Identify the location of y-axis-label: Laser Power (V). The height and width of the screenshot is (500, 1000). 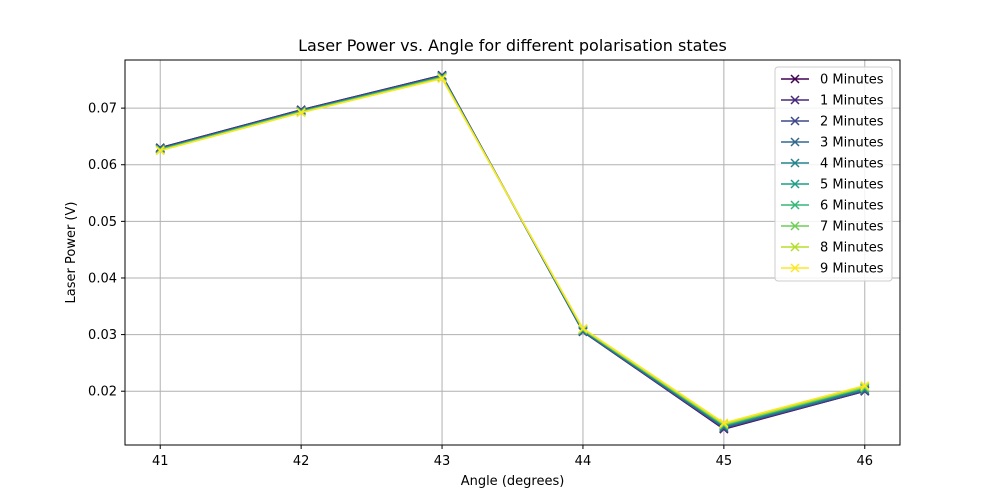
(71, 253).